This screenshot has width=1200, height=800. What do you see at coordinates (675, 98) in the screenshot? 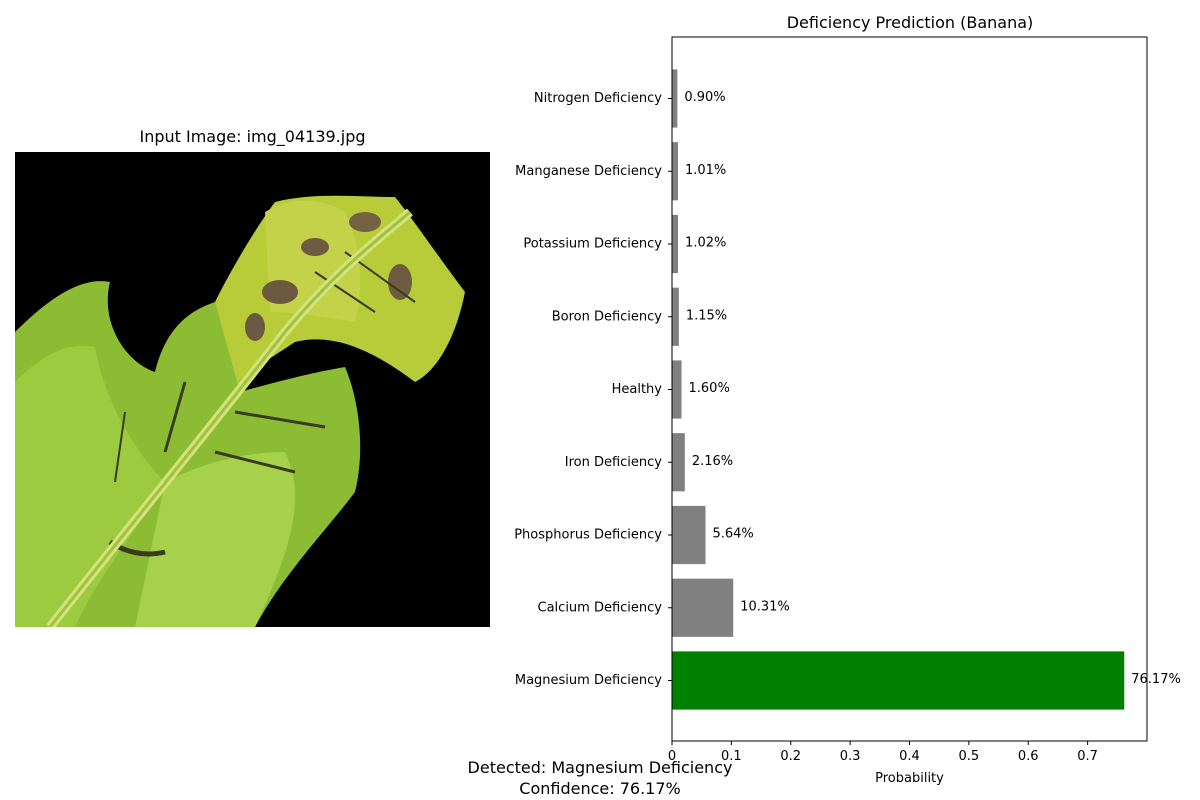
I see `bar-nitrogen-deficiency` at bounding box center [675, 98].